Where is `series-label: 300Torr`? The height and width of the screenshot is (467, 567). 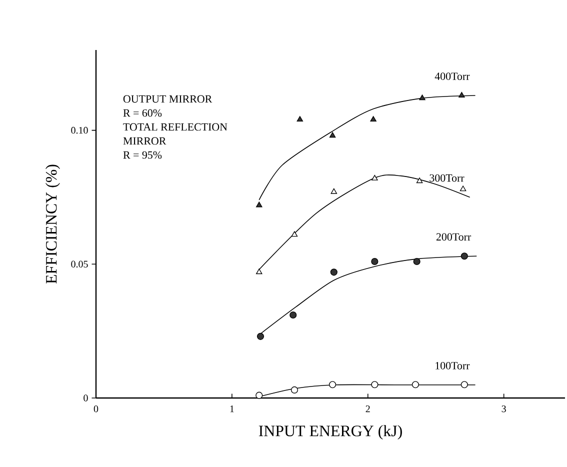
series-label: 300Torr is located at coordinates (447, 178).